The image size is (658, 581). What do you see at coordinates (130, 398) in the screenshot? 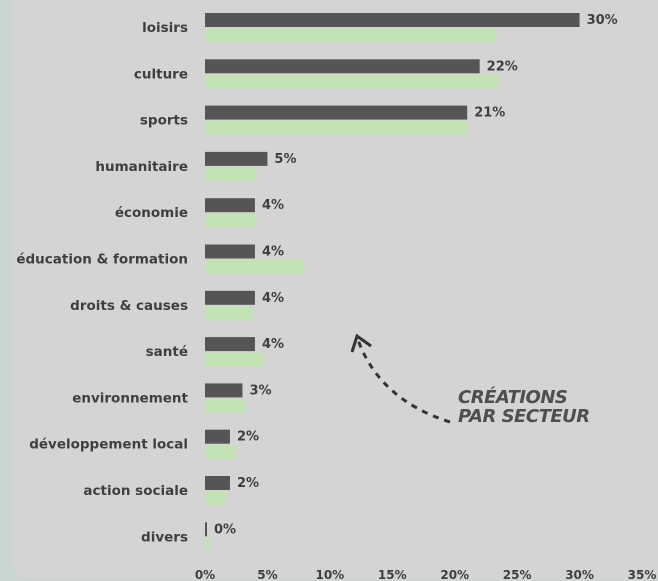
I see `category-label-8: environnement` at bounding box center [130, 398].